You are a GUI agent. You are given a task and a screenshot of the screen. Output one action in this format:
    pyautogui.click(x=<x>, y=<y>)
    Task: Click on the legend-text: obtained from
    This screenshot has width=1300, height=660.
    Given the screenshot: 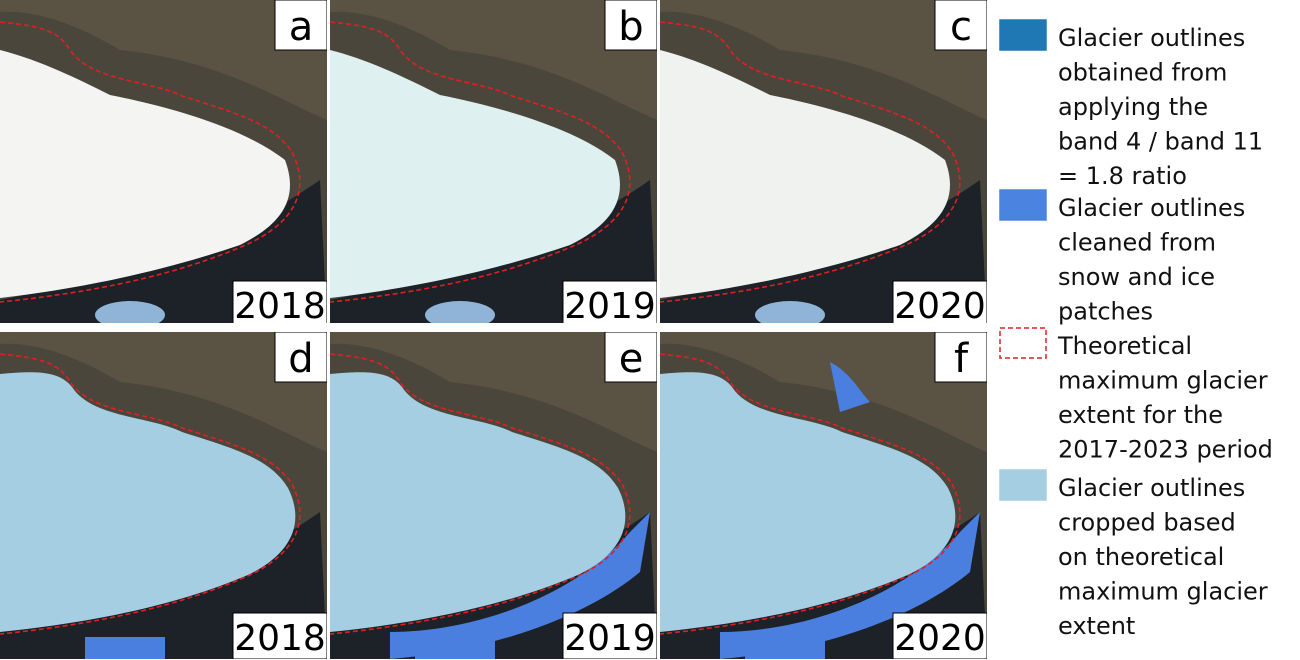 What is the action you would take?
    pyautogui.click(x=1142, y=73)
    